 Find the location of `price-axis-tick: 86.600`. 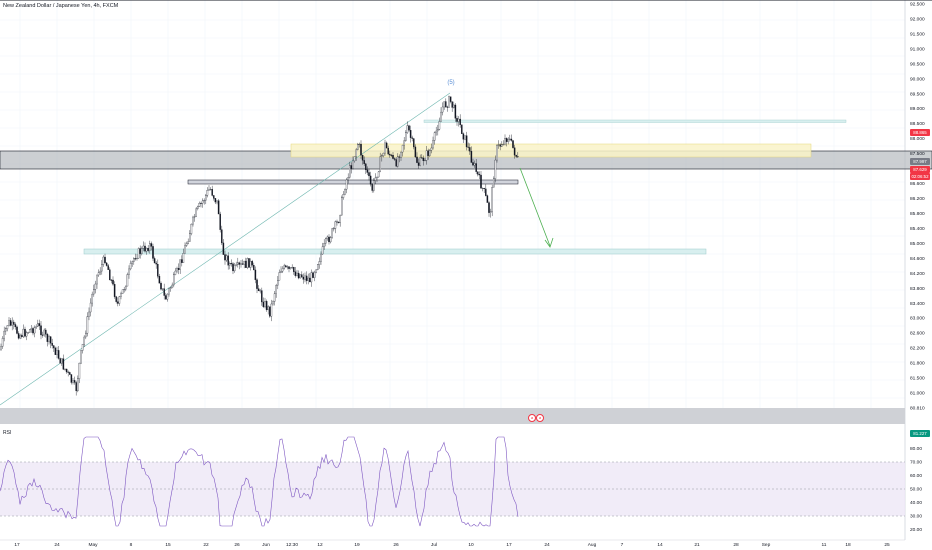

price-axis-tick: 86.600 is located at coordinates (917, 184).